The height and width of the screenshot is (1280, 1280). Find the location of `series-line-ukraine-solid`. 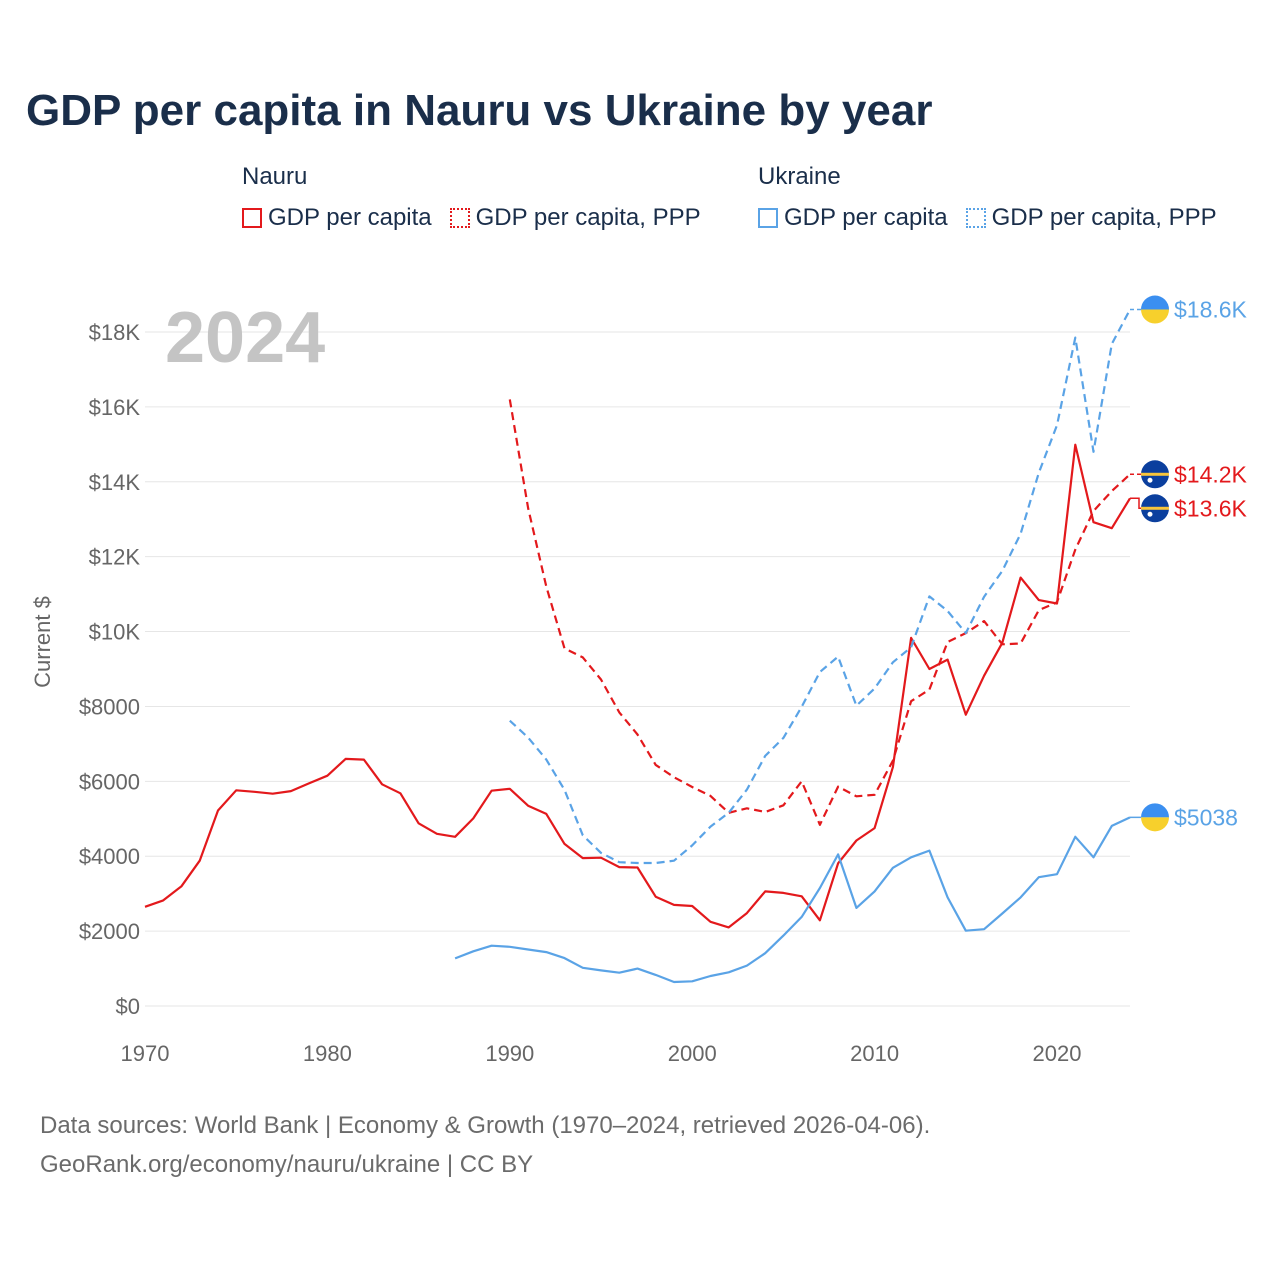

series-line-ukraine-solid is located at coordinates (792, 900).